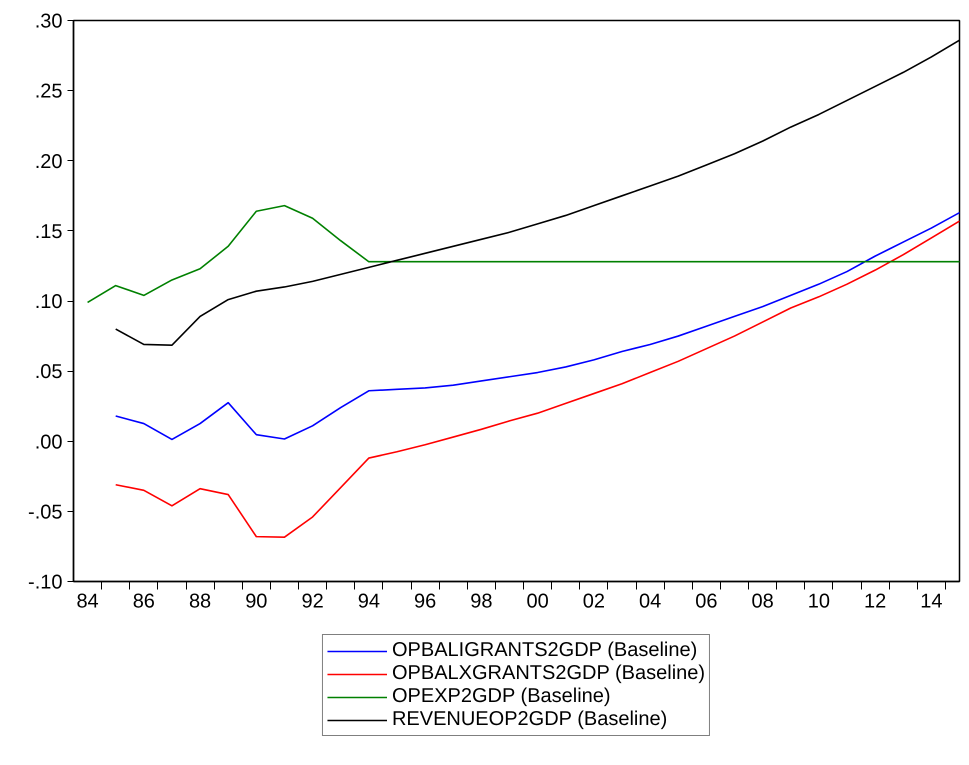 The image size is (969, 765). I want to click on y-tick-label: .05, so click(48, 372).